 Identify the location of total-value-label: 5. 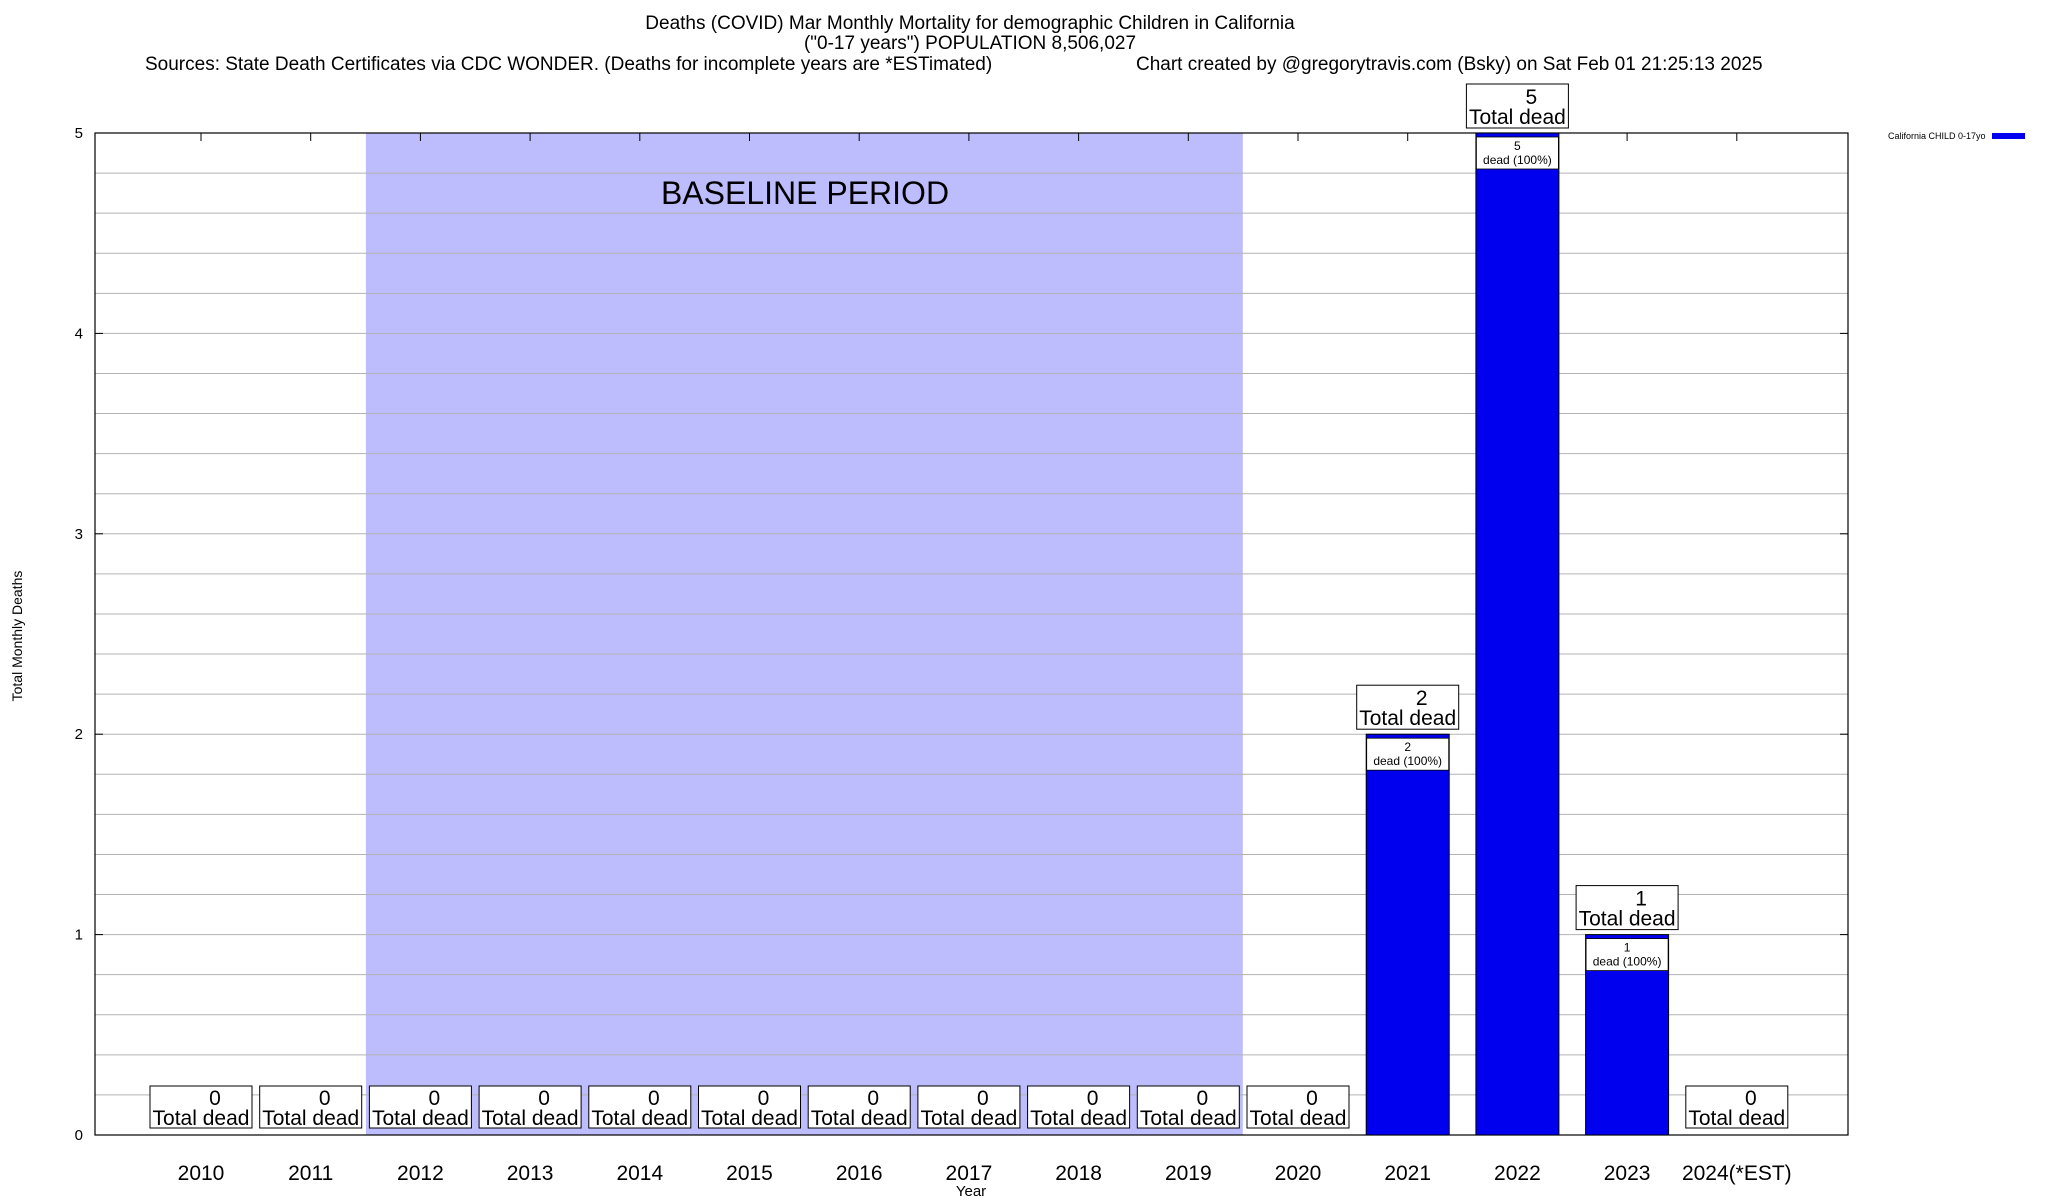
(1532, 97).